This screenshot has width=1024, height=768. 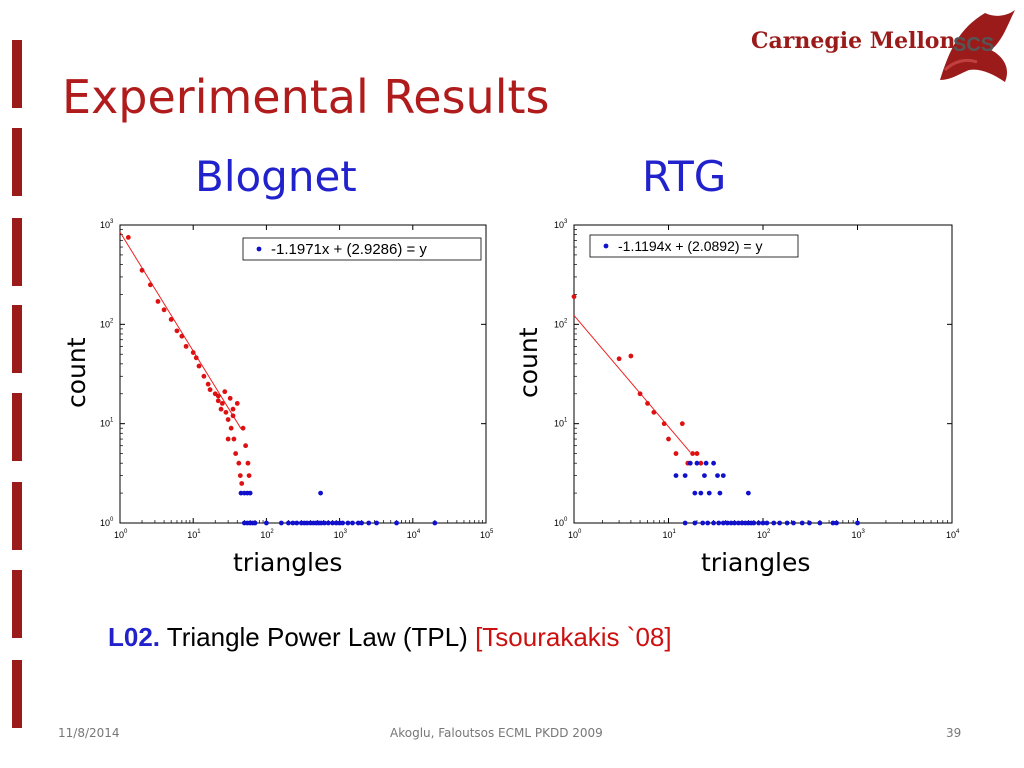 What do you see at coordinates (561, 323) in the screenshot?
I see `y-tick-label: 10²` at bounding box center [561, 323].